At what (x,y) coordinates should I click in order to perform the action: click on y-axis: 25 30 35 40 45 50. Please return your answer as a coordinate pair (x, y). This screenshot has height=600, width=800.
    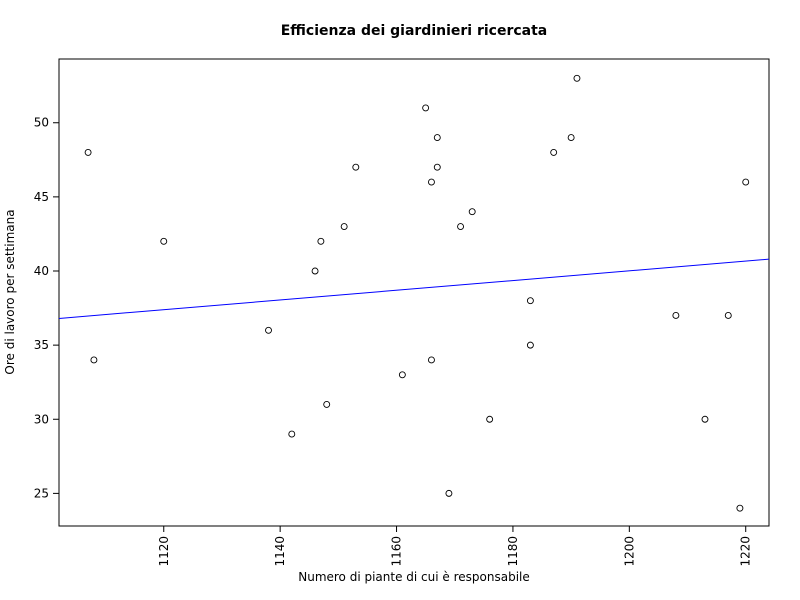
    Looking at the image, I should click on (46, 308).